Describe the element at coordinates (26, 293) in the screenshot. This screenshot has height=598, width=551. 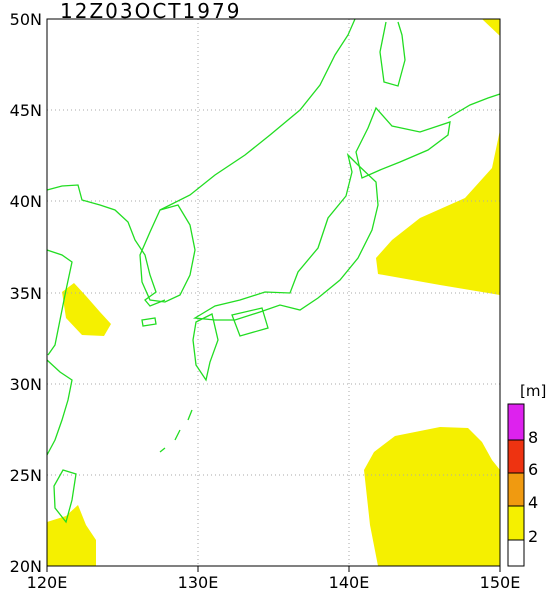
I see `y-tick-label: 35N` at that location.